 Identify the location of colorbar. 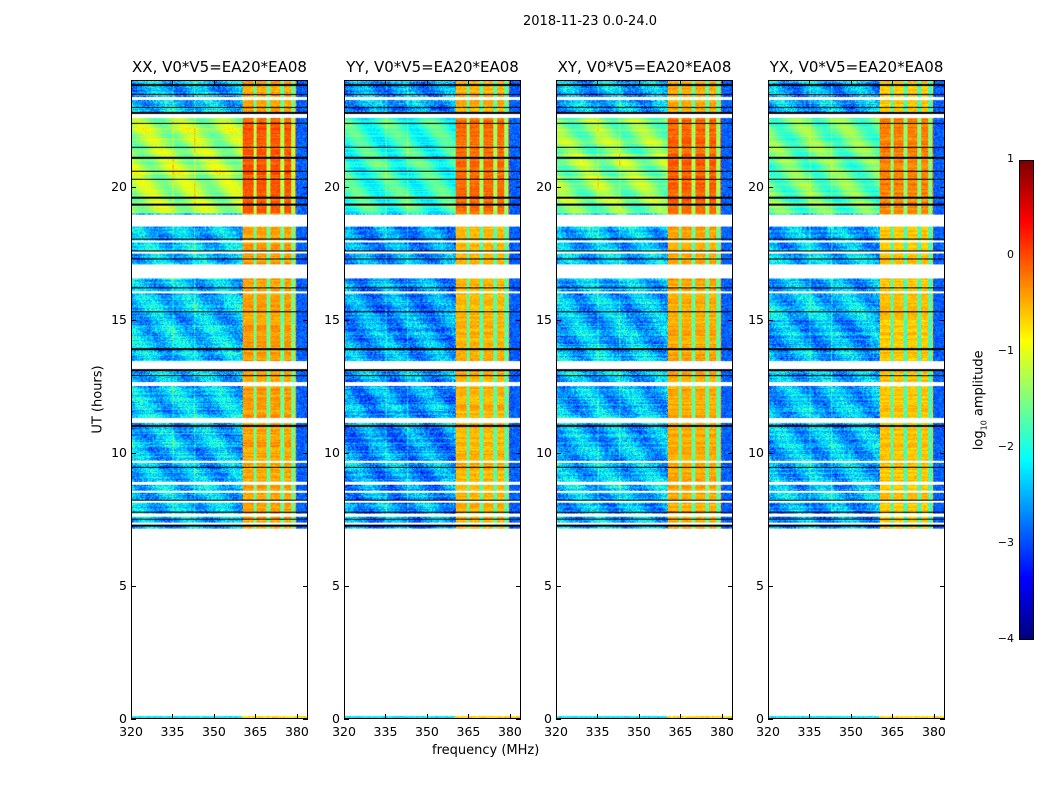
(1026, 400).